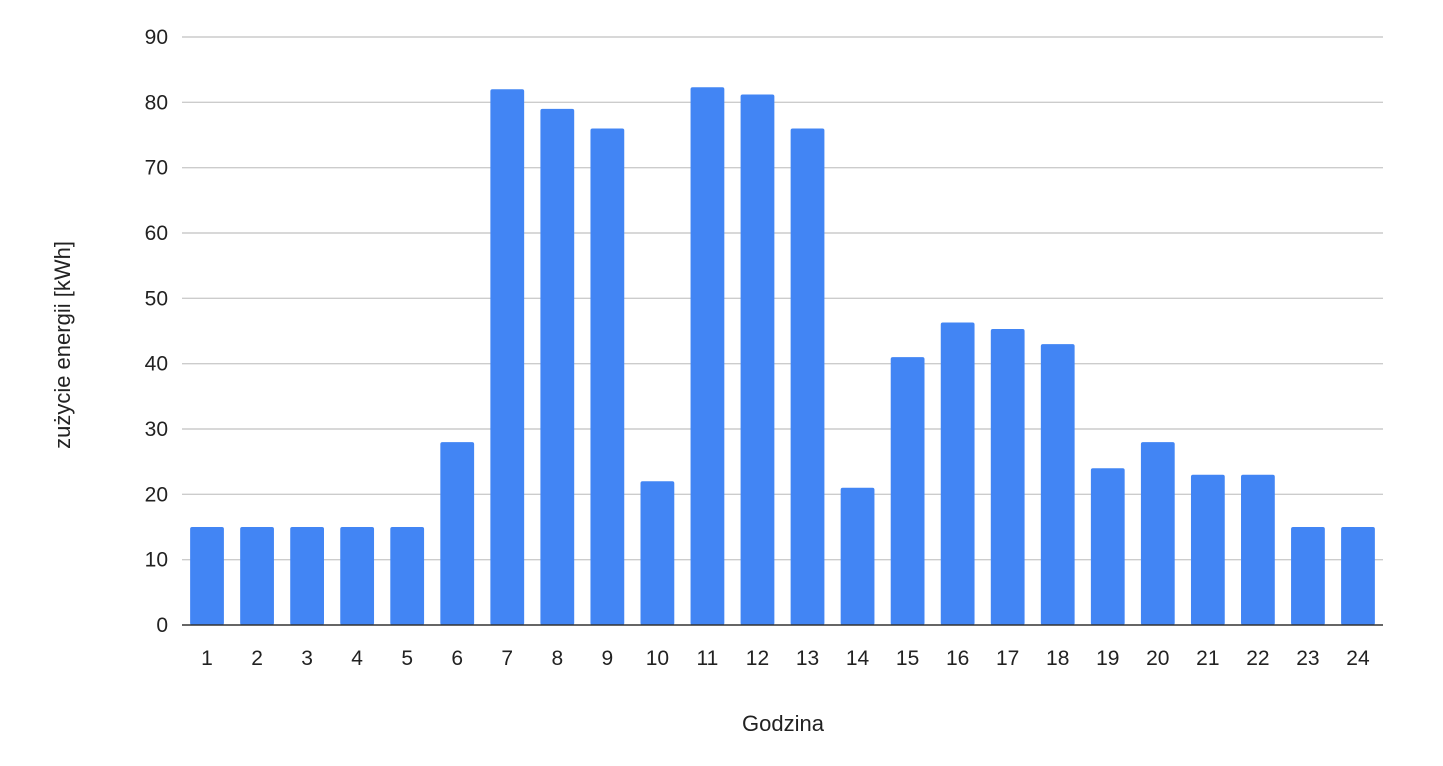  What do you see at coordinates (156, 560) in the screenshot?
I see `y-tick-label: 10` at bounding box center [156, 560].